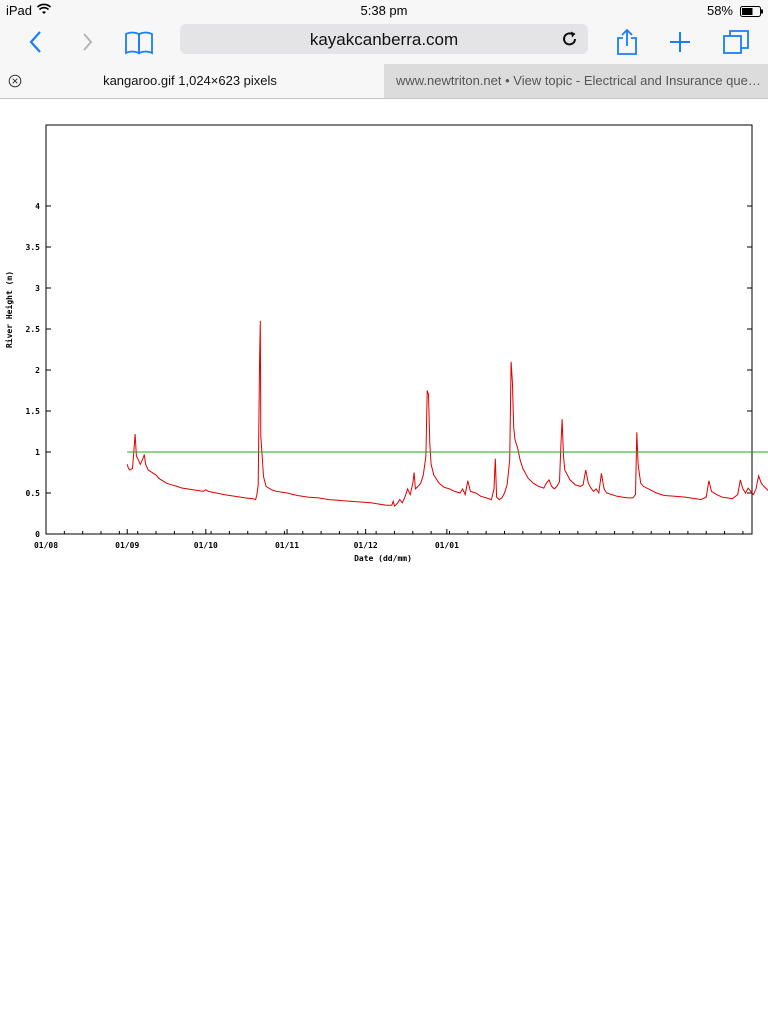 The height and width of the screenshot is (1024, 768). I want to click on add-icon, so click(680, 42).